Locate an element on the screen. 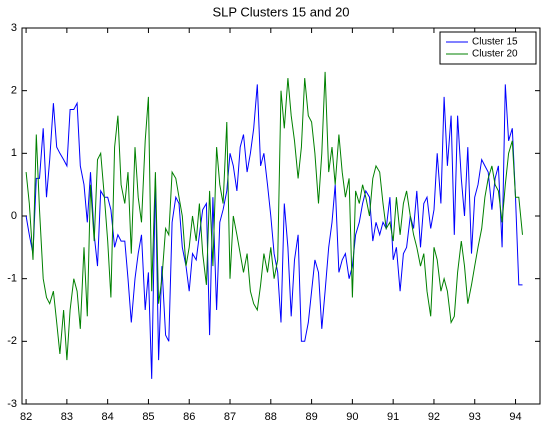  x-tick-label: 92 is located at coordinates (434, 417).